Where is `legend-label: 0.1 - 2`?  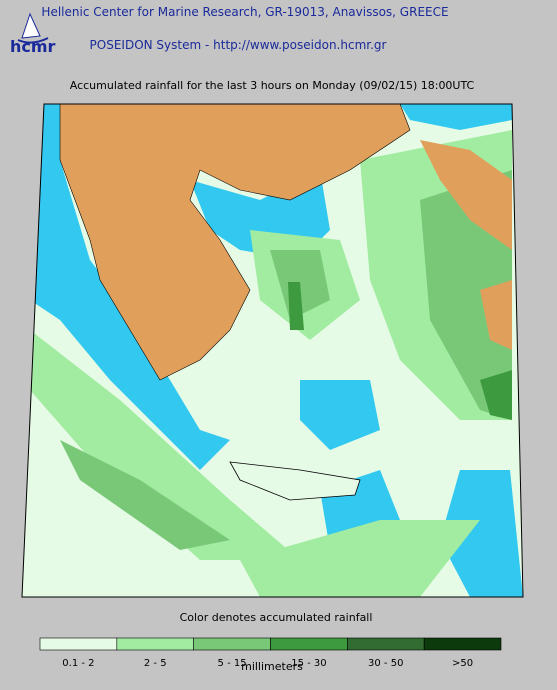
legend-label: 0.1 - 2 is located at coordinates (78, 663).